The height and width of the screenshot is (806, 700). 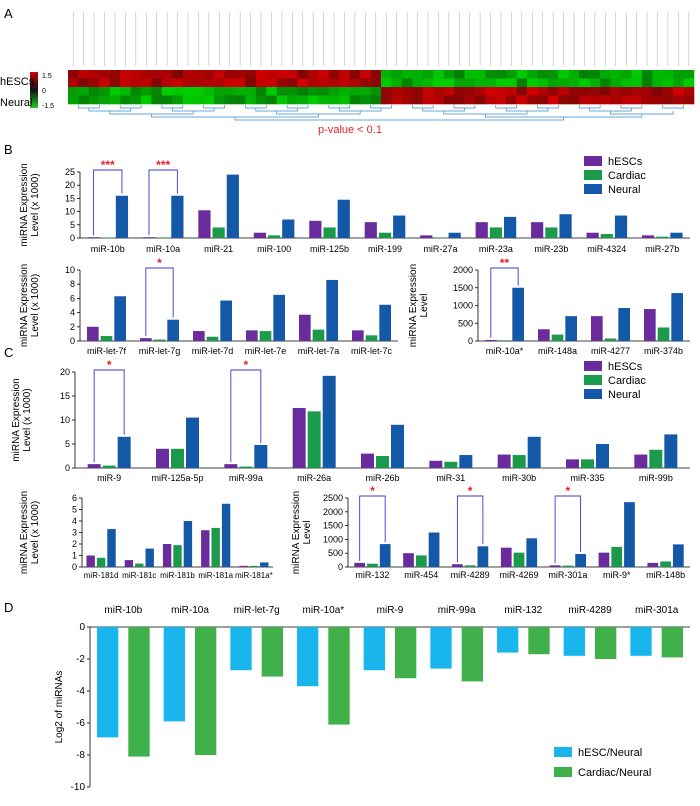 I want to click on category-label: miR-4289, so click(x=470, y=575).